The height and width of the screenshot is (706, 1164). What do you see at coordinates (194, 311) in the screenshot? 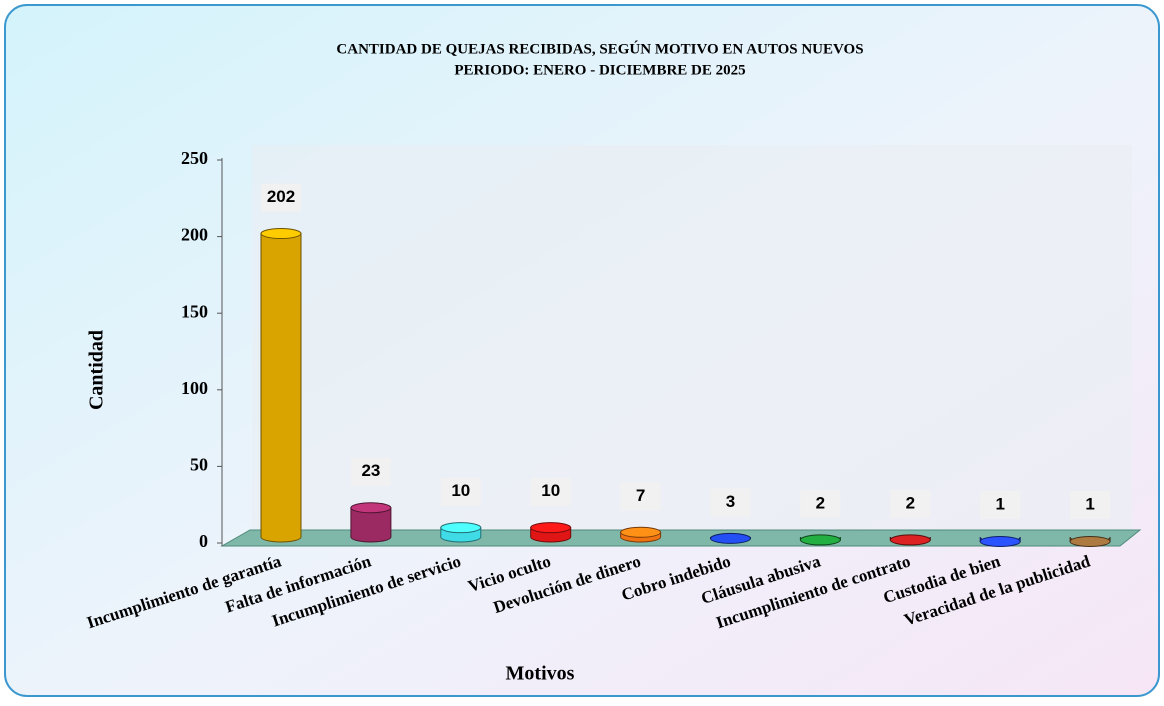
I see `y-tick-label: 150` at bounding box center [194, 311].